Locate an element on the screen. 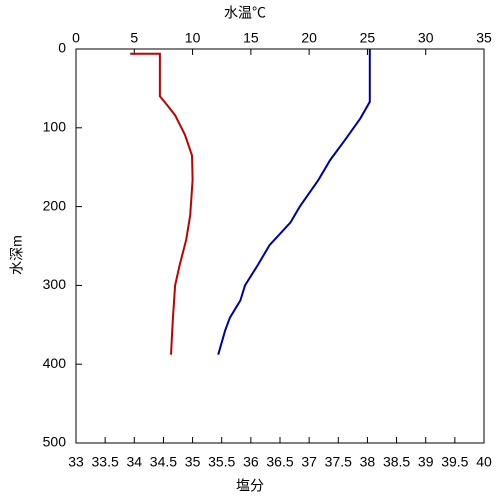 Image resolution: width=500 pixels, height=500 pixels. x-tick-label: 38 is located at coordinates (368, 462).